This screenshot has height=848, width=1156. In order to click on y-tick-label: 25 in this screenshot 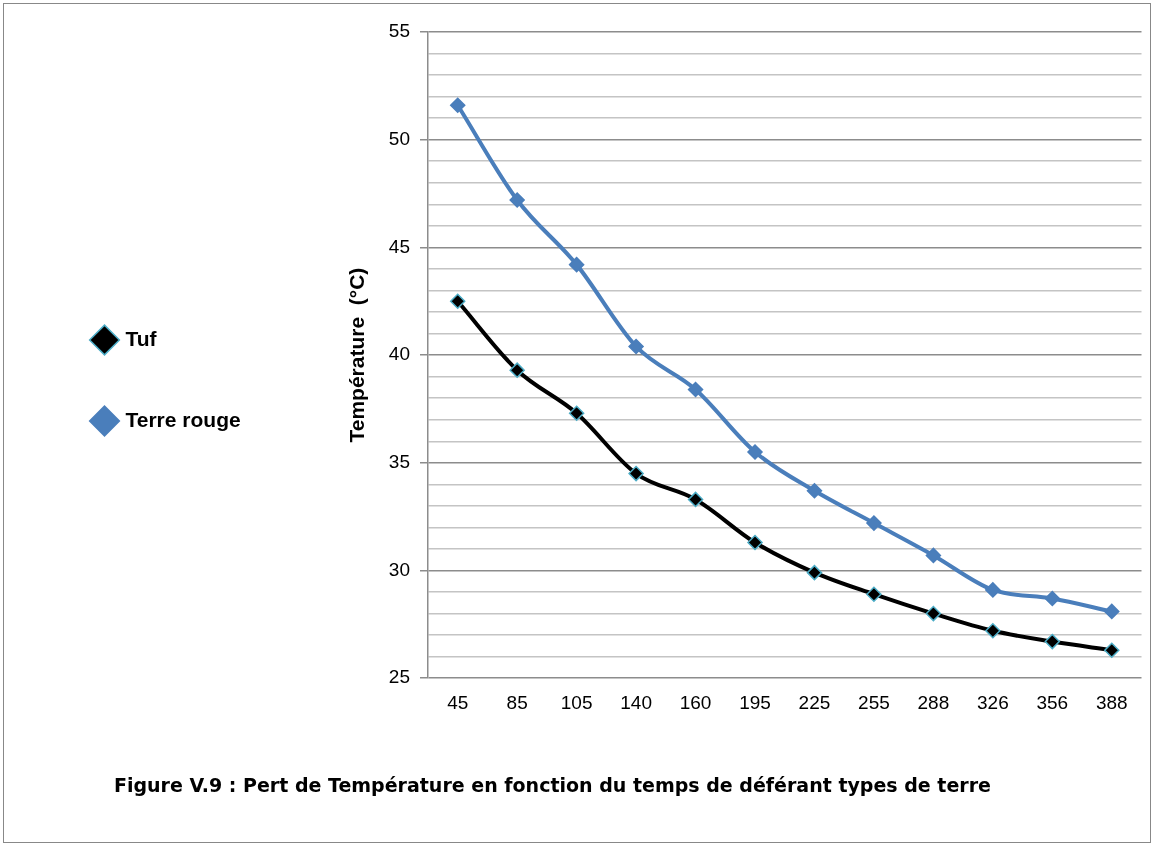, I will do `click(399, 677)`.